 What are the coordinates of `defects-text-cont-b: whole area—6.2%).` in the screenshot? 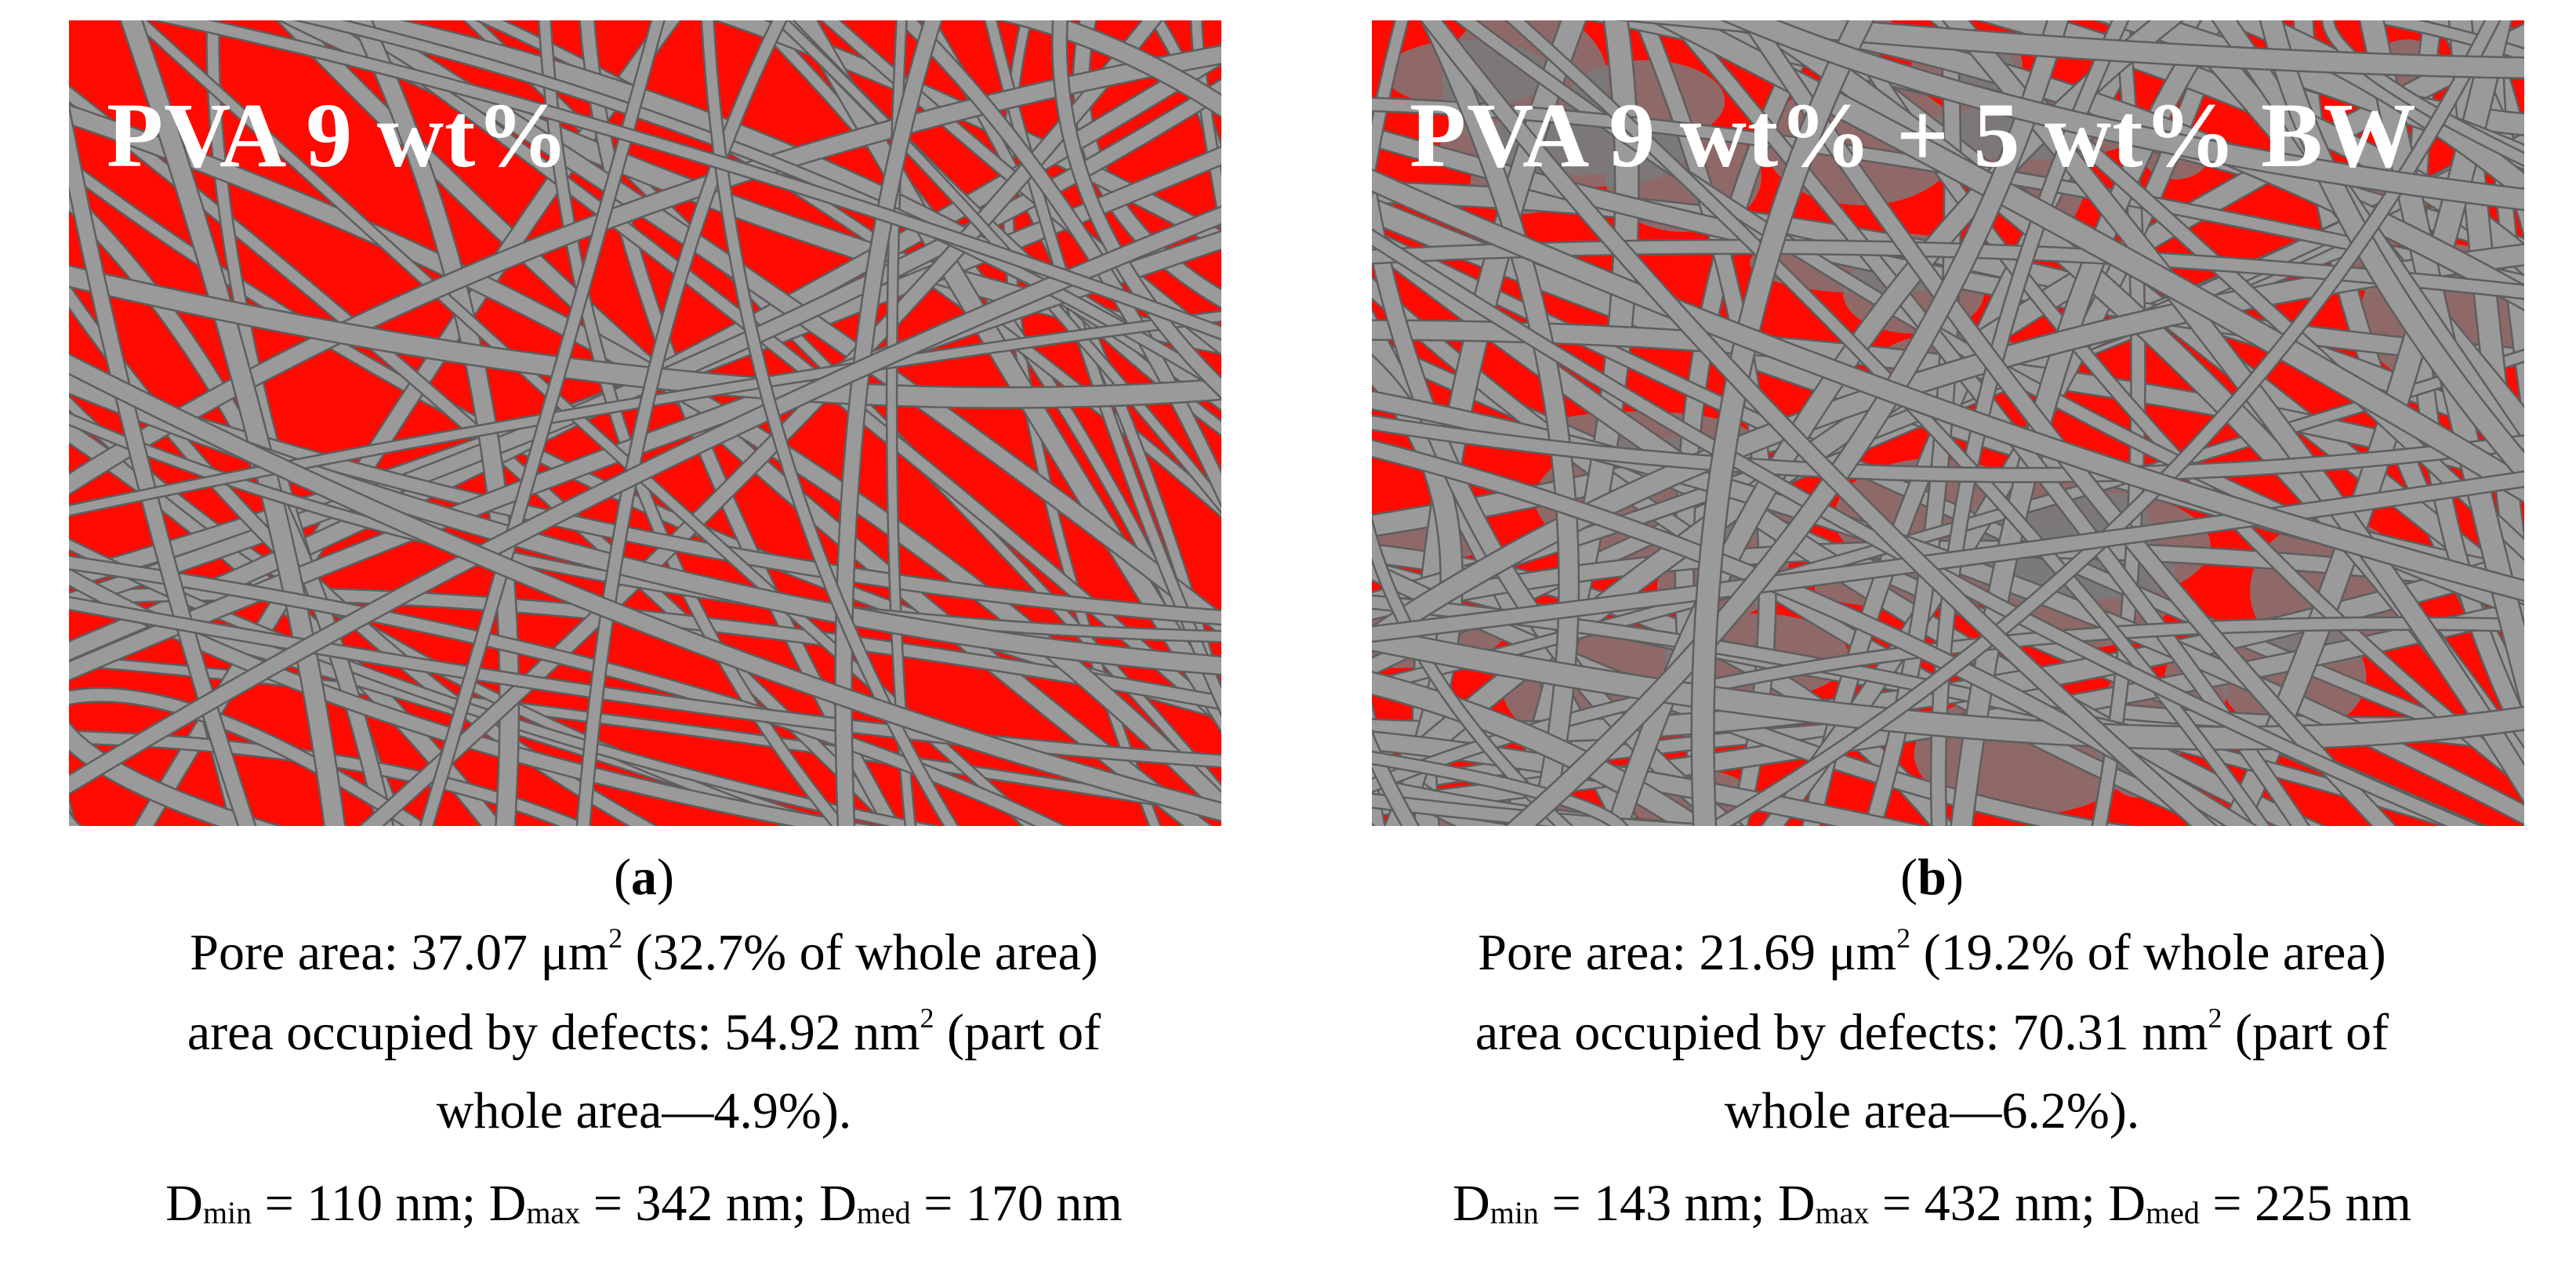 It's located at (1932, 1110).